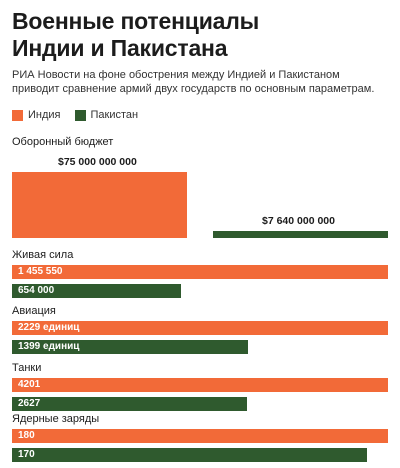  Describe the element at coordinates (26, 435) in the screenshot. I see `value-label-nuclear-india: 180` at that location.